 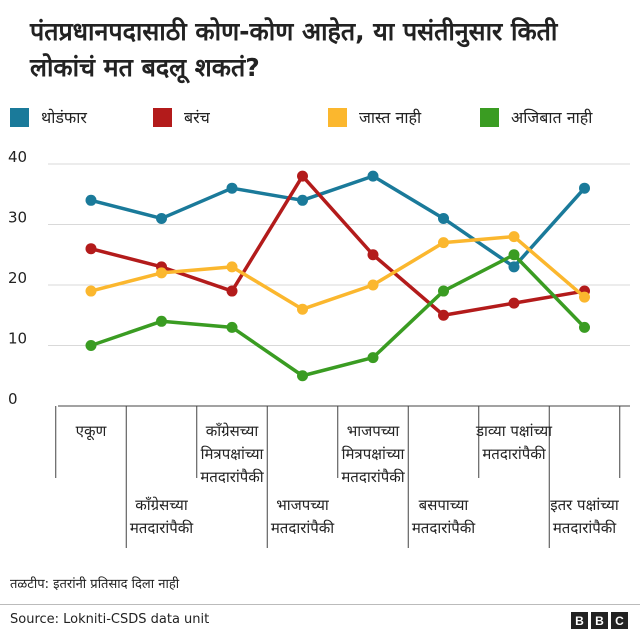 I want to click on footnote: तळटीप: इतरांनी प्रतिसाद दिला नाही, so click(x=95, y=584).